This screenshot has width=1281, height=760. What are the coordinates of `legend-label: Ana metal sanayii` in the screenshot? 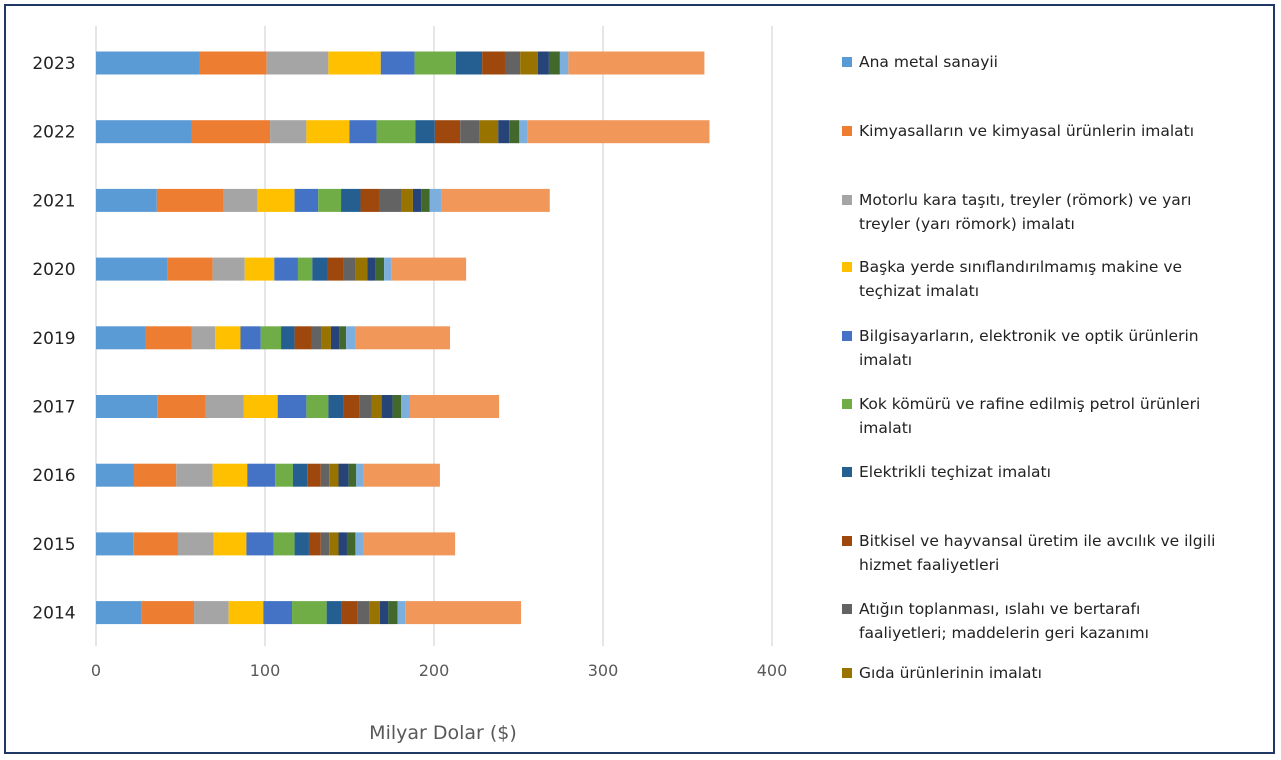 It's located at (928, 62).